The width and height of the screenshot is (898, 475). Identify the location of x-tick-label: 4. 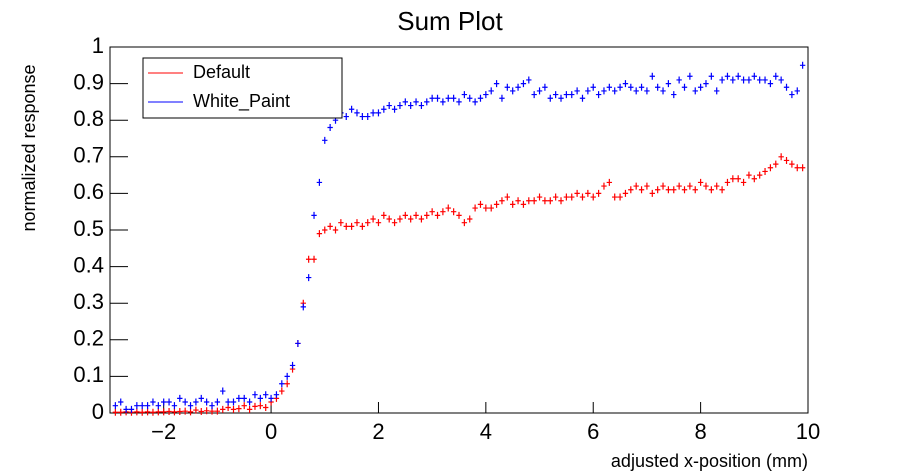
(486, 431).